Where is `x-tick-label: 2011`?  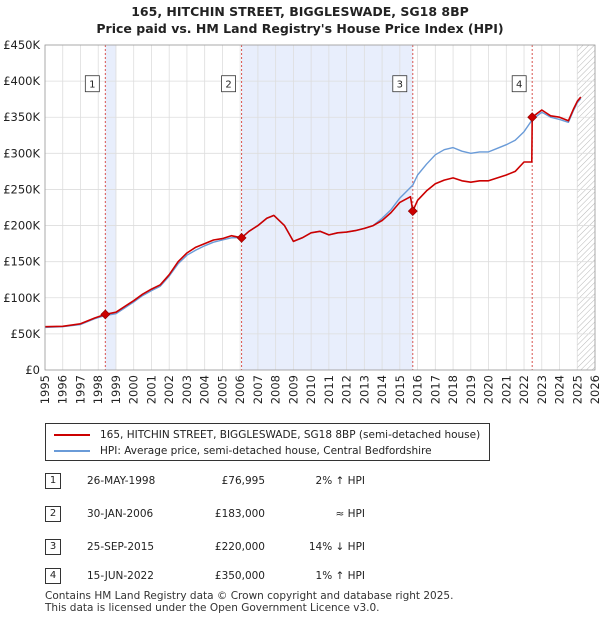
x-tick-label: 2011 is located at coordinates (329, 389).